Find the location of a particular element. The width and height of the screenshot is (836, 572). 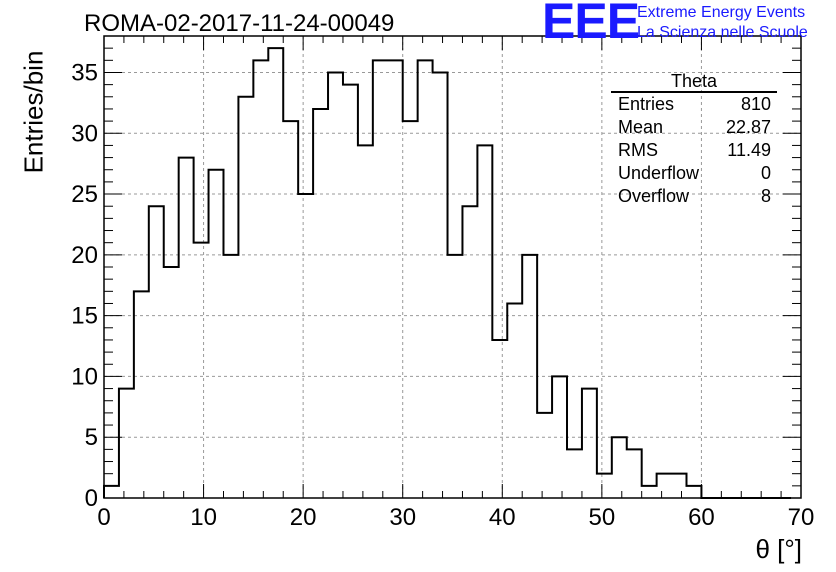

logo-subtitle-line2: La Scienza nelle Scuole is located at coordinates (722, 32).